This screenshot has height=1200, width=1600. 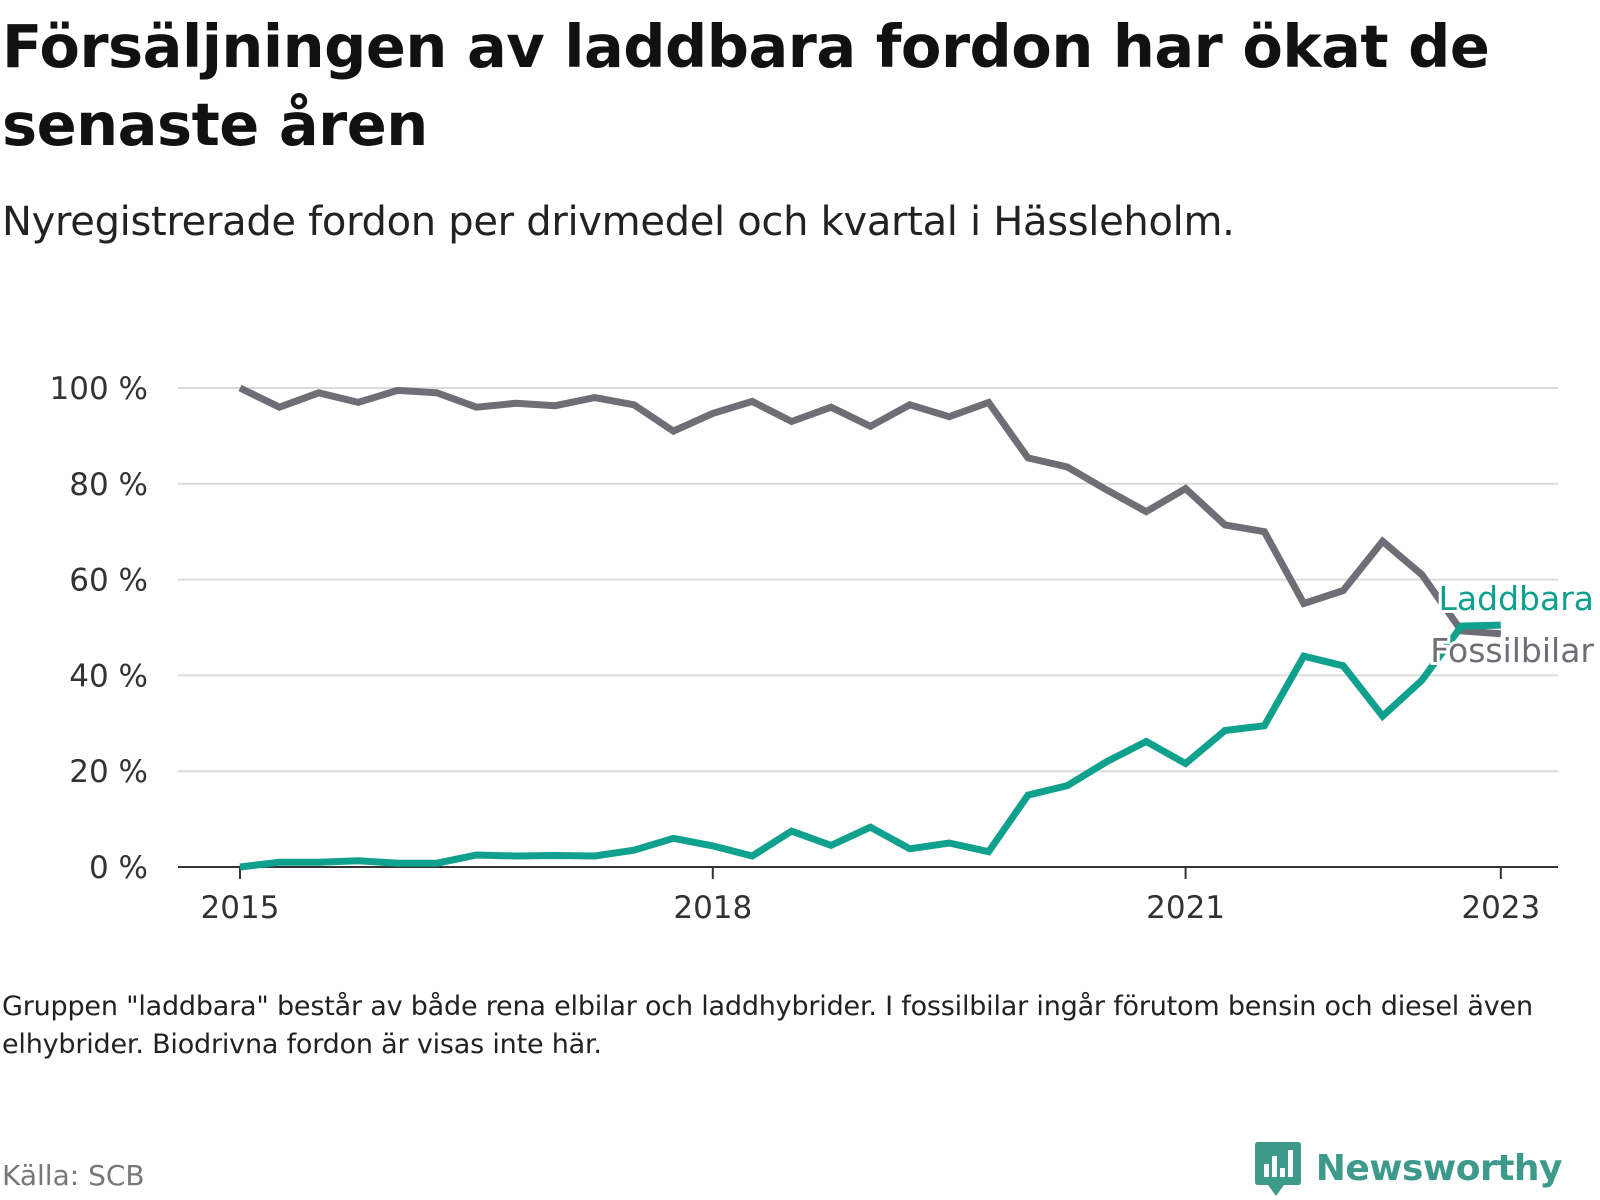 What do you see at coordinates (1512, 650) in the screenshot?
I see `series-label-fossilbilar: Fossilbilar` at bounding box center [1512, 650].